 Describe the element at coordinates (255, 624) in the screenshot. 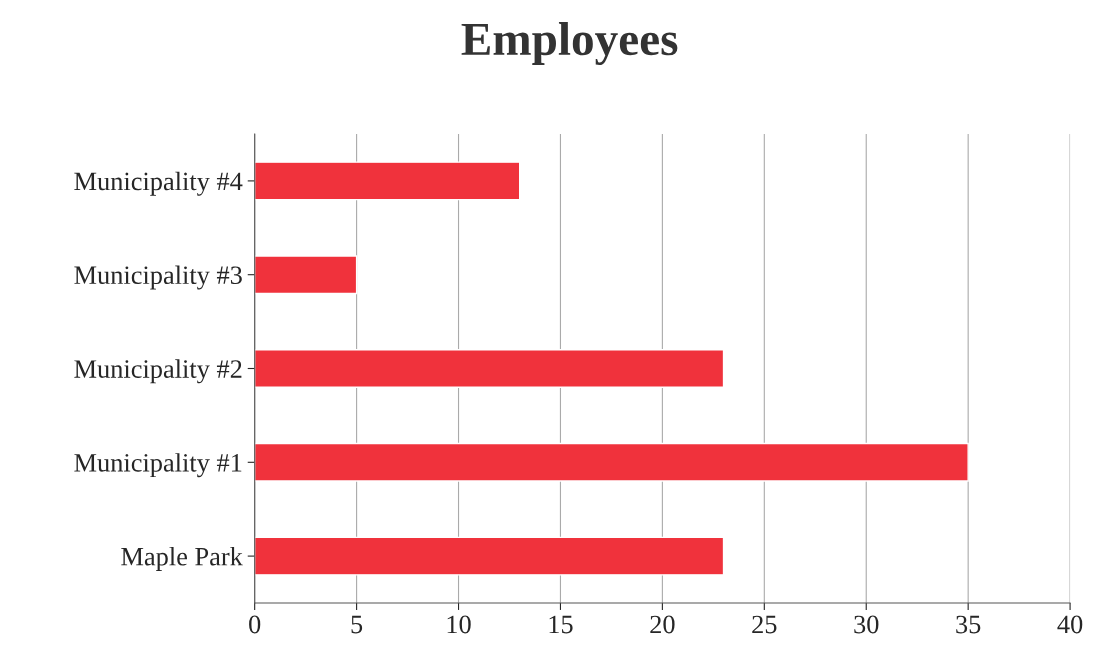

I see `x-tick-label: 0` at that location.